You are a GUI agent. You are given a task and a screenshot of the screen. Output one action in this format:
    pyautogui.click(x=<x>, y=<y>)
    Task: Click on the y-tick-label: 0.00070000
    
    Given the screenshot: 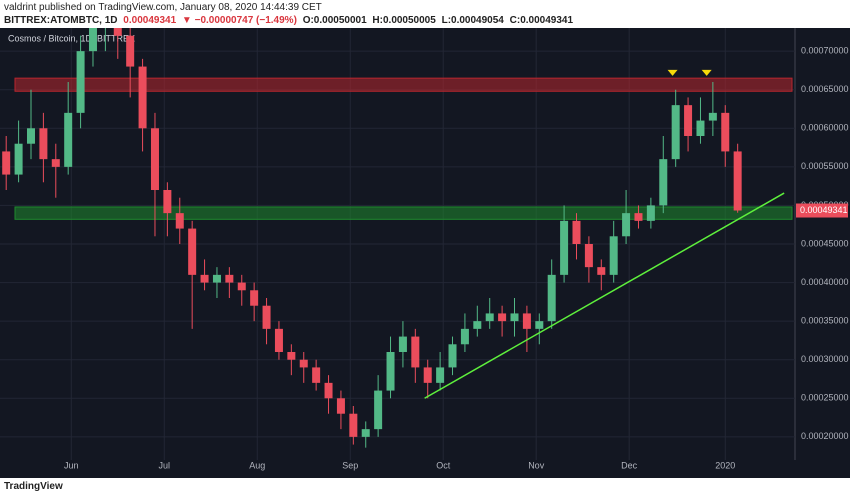 What is the action you would take?
    pyautogui.click(x=825, y=51)
    